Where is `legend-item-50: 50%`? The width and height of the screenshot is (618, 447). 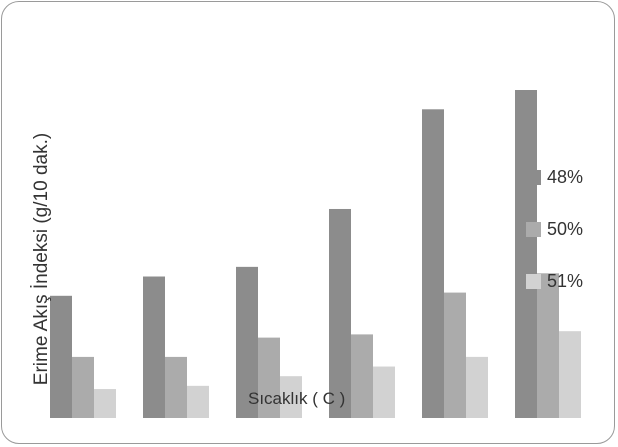 legend-item-50: 50% is located at coordinates (554, 229).